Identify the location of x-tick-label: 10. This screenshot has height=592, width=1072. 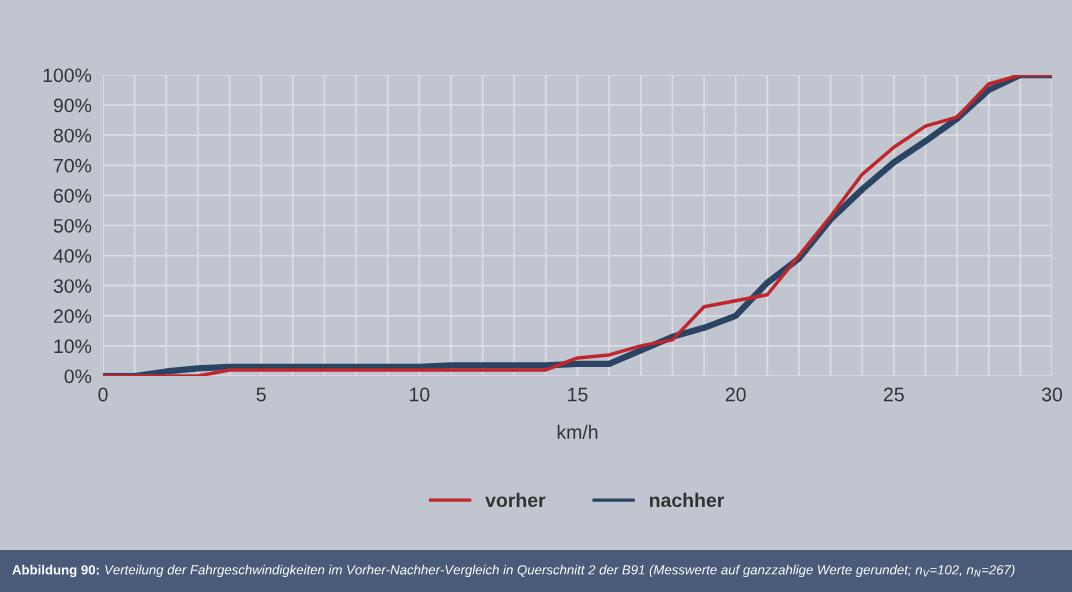
(420, 394).